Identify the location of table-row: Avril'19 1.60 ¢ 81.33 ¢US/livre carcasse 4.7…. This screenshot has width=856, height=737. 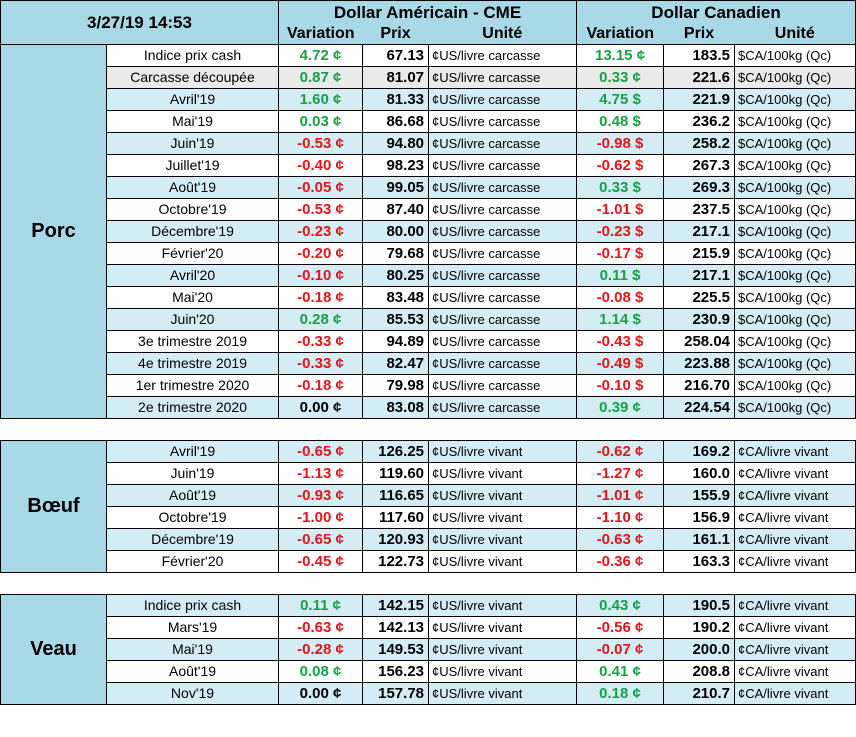
(428, 99).